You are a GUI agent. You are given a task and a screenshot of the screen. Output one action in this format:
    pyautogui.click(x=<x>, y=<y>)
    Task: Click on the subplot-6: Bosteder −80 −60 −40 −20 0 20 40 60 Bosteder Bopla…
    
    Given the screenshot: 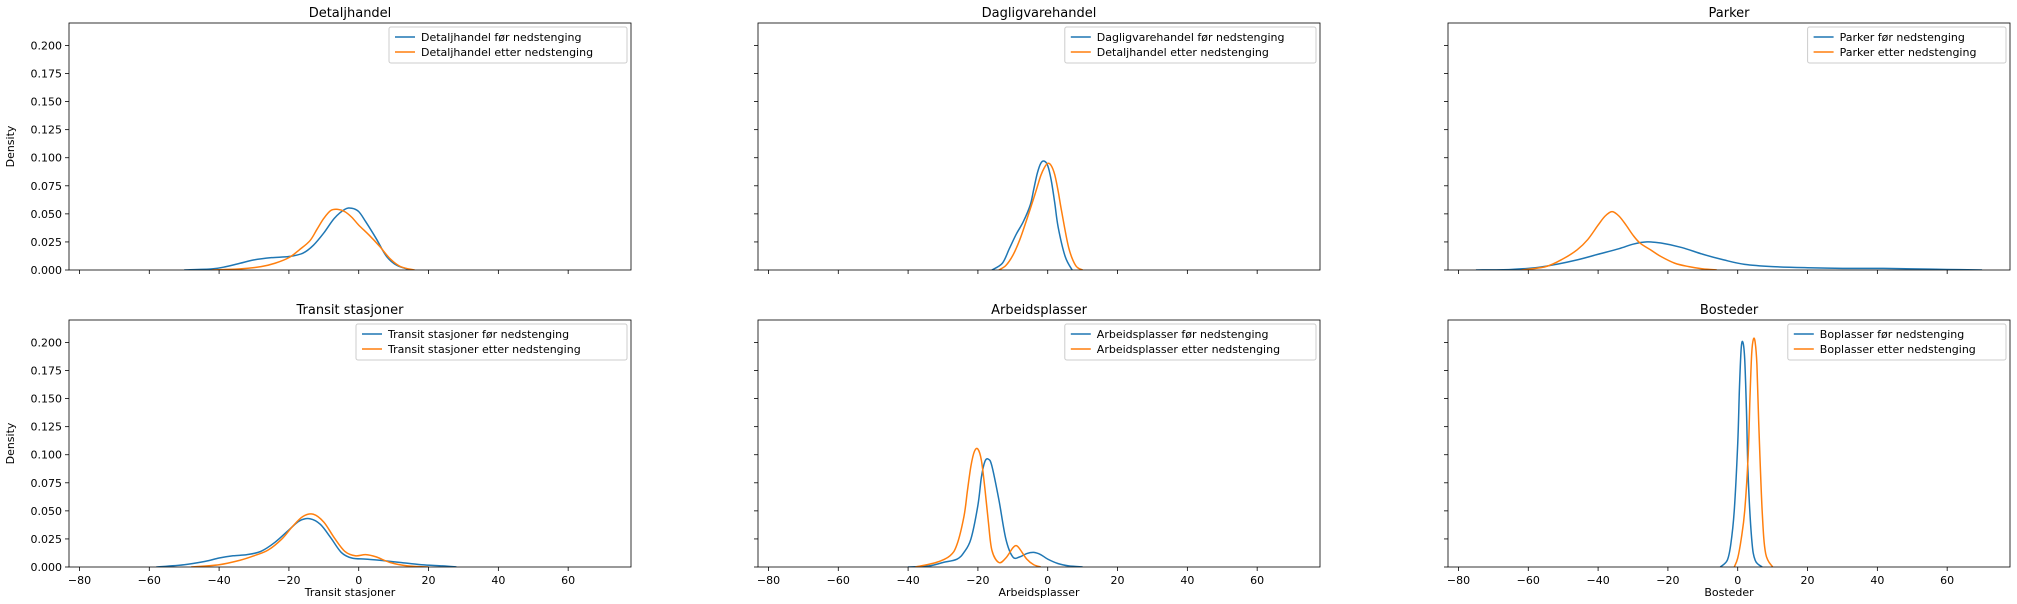 What is the action you would take?
    pyautogui.click(x=1727, y=451)
    